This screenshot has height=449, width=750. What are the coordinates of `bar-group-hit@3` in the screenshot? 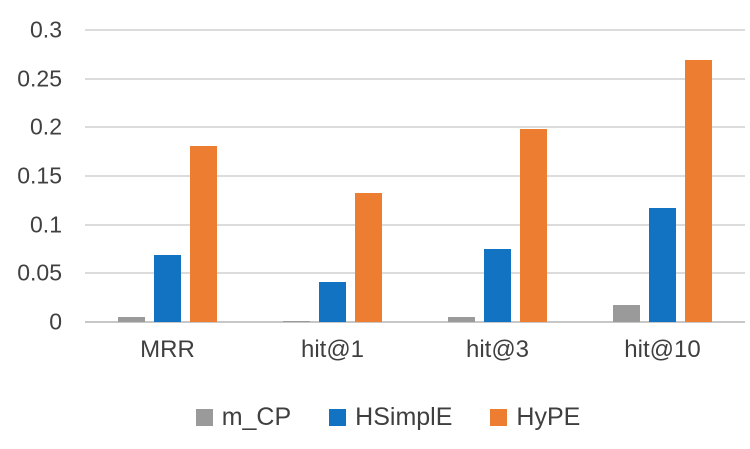 It's located at (497, 176).